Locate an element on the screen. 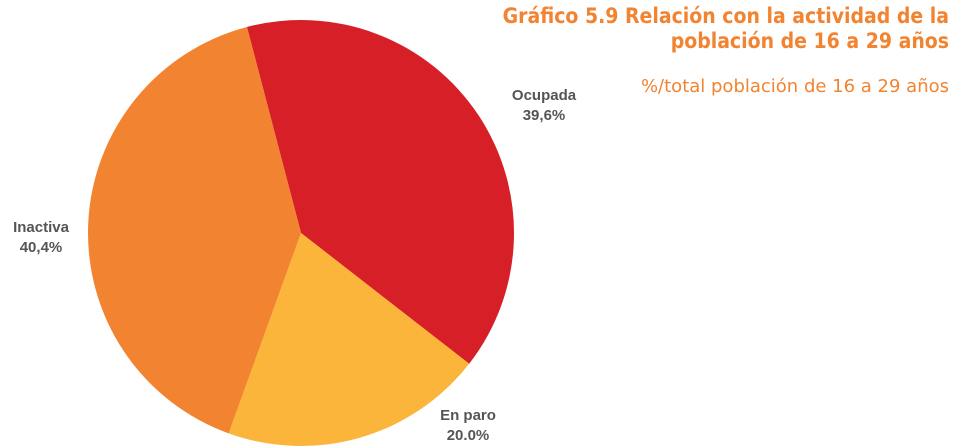 The height and width of the screenshot is (447, 955). slice-value-label: 20.0% is located at coordinates (468, 435).